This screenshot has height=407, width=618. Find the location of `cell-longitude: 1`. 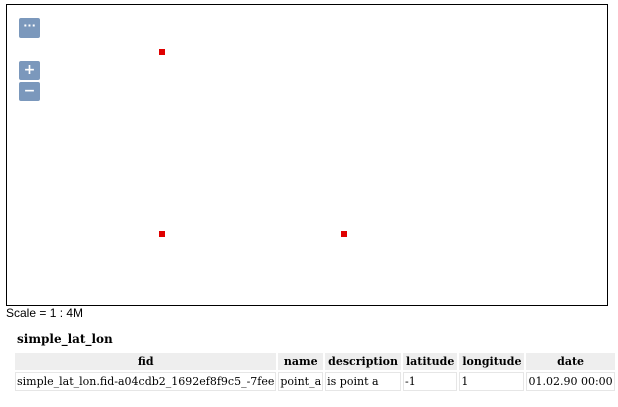

cell-longitude: 1 is located at coordinates (492, 381).